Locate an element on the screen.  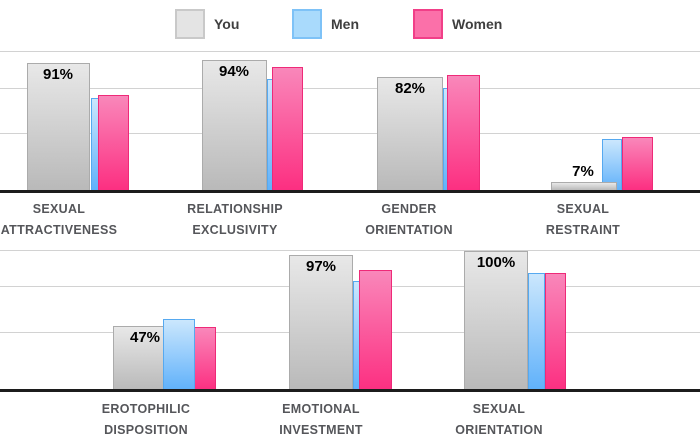
category-label-emotional-investment: EMOTIONAL INVESTMENT is located at coordinates (321, 420).